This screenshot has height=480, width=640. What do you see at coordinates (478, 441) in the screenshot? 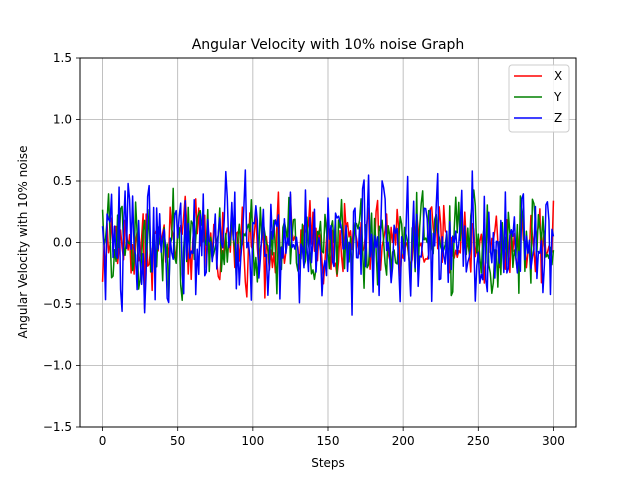
I see `x-tick-label: 250` at bounding box center [478, 441].